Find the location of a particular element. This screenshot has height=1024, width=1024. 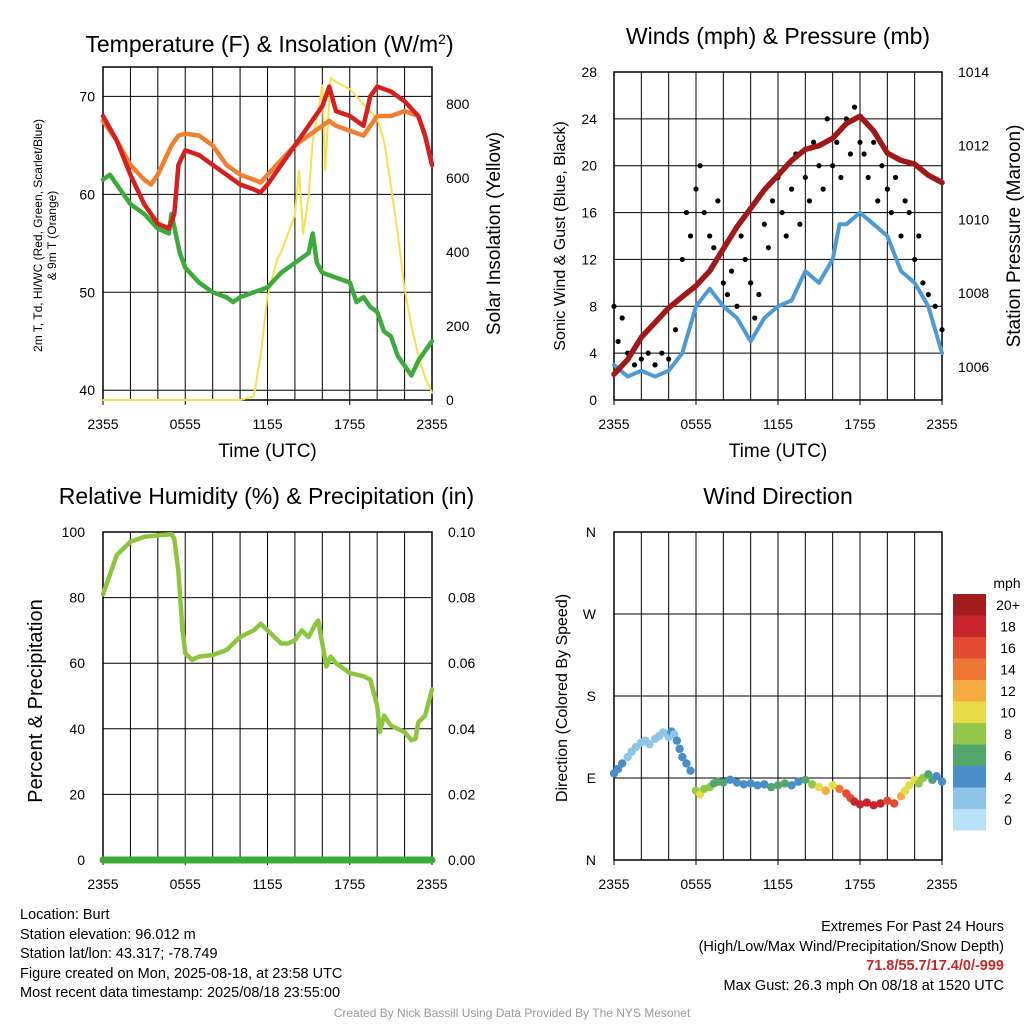

nine-m-temp-line is located at coordinates (267, 147).